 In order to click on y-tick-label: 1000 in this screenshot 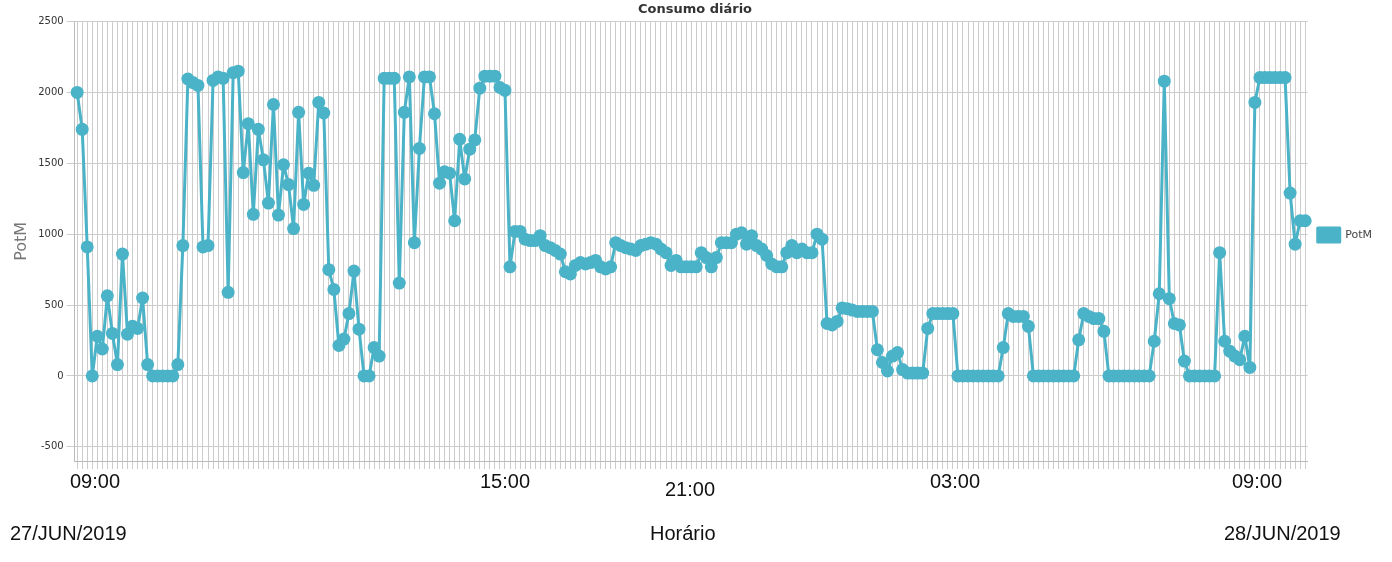, I will do `click(51, 233)`.